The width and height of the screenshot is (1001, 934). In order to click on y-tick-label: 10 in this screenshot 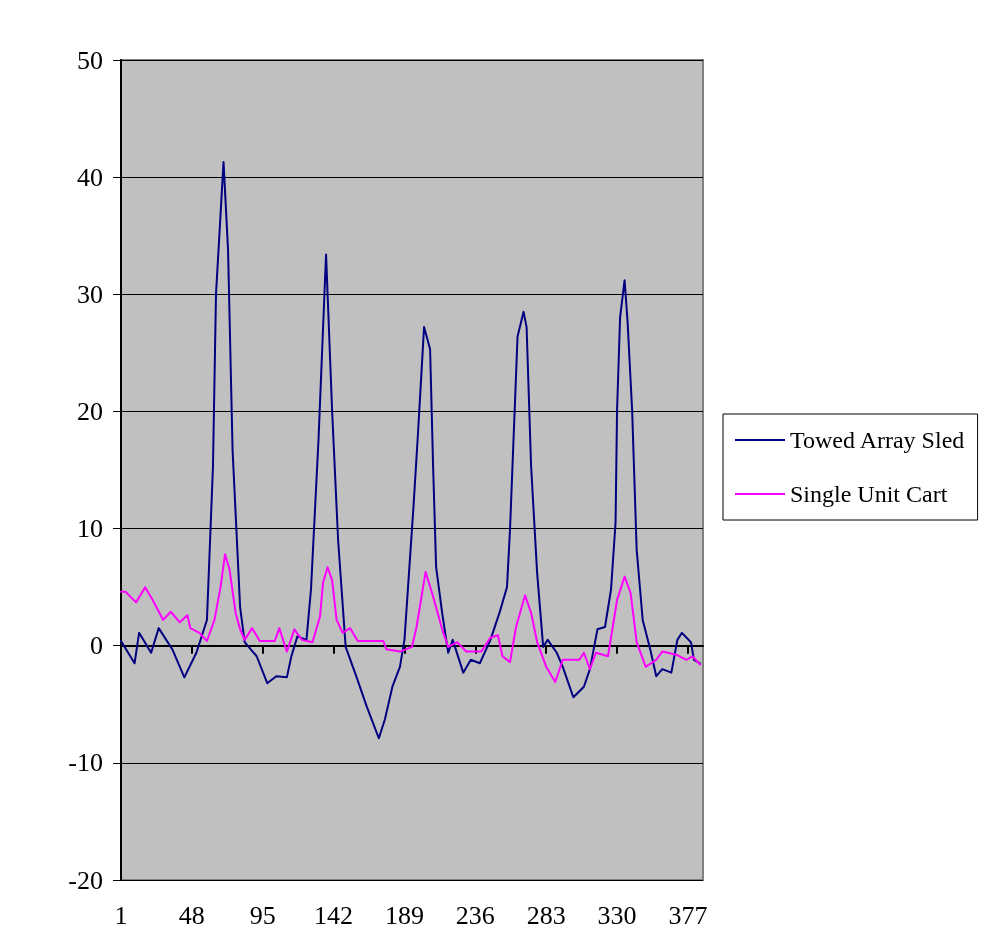, I will do `click(90, 529)`.